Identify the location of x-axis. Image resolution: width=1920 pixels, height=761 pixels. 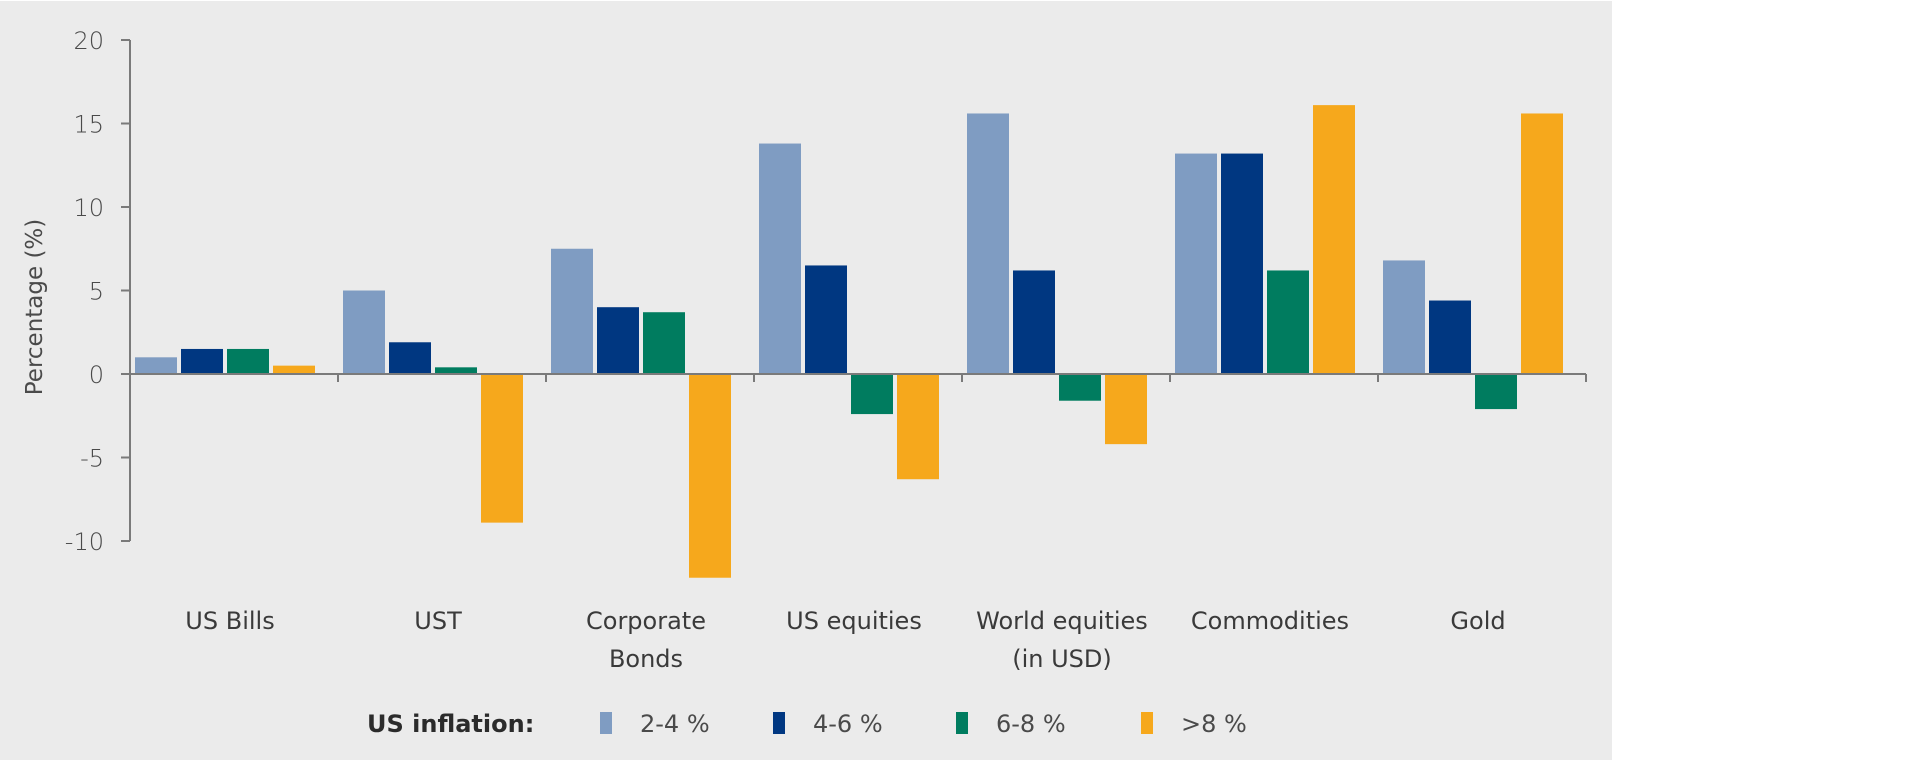
(854, 377).